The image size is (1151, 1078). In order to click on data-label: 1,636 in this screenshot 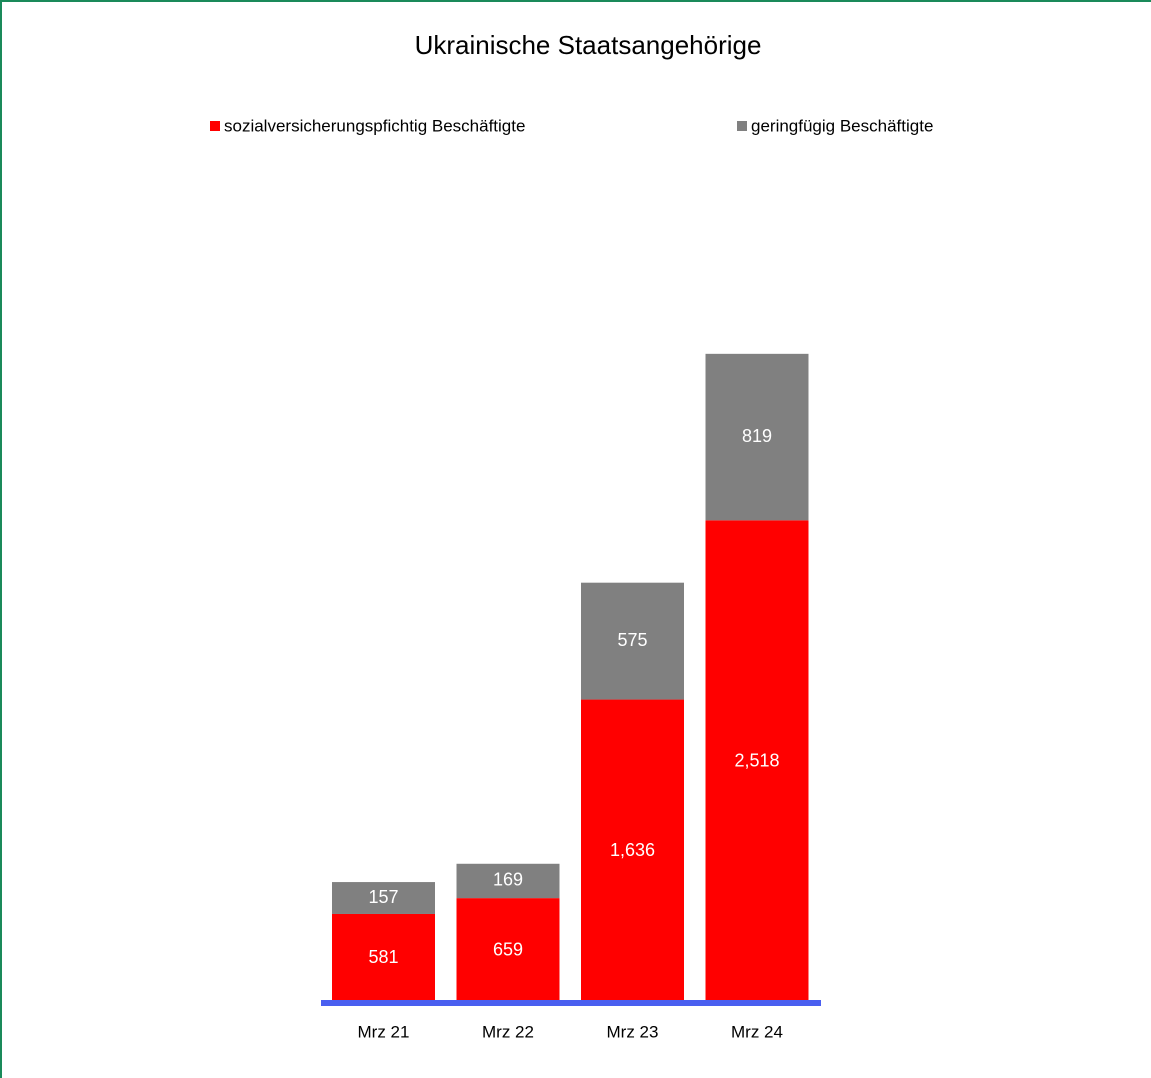, I will do `click(632, 850)`.